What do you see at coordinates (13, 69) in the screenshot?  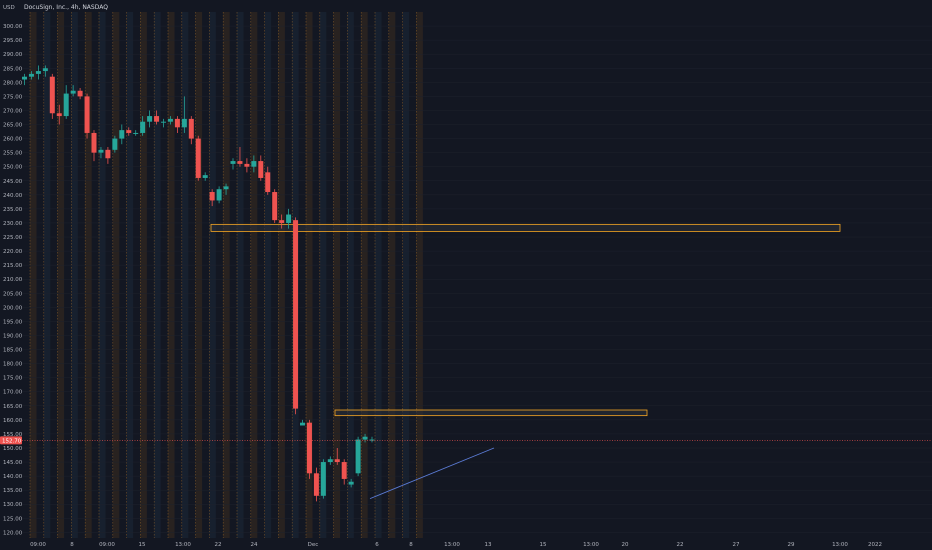 I see `y-tick-label: 285.00` at bounding box center [13, 69].